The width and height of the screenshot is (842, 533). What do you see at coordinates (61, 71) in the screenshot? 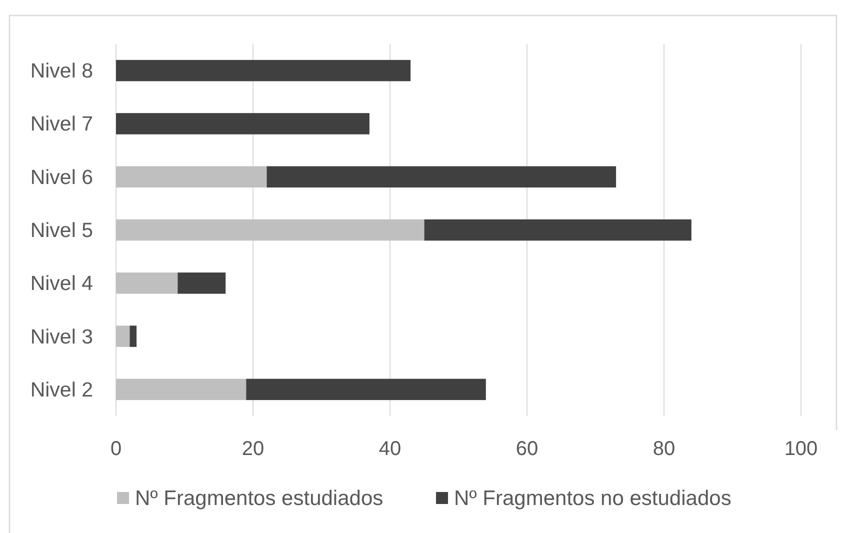
I see `y-tick-label: Nivel 8` at bounding box center [61, 71].